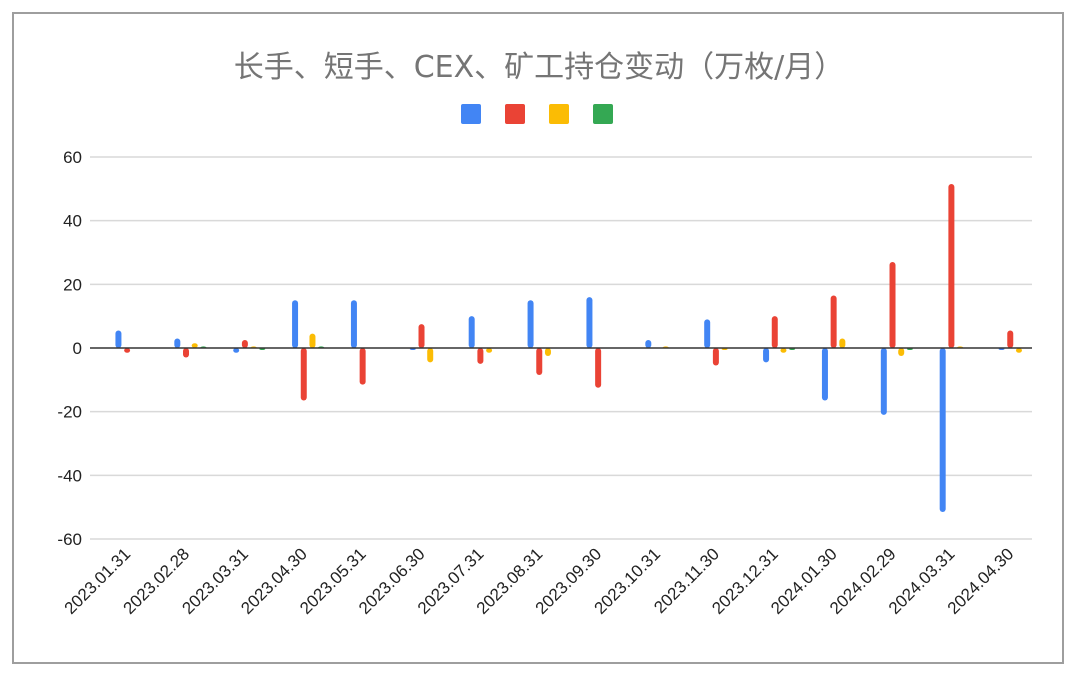 Image resolution: width=1078 pixels, height=678 pixels. I want to click on bar-series2-2024.04.30, so click(1018, 350).